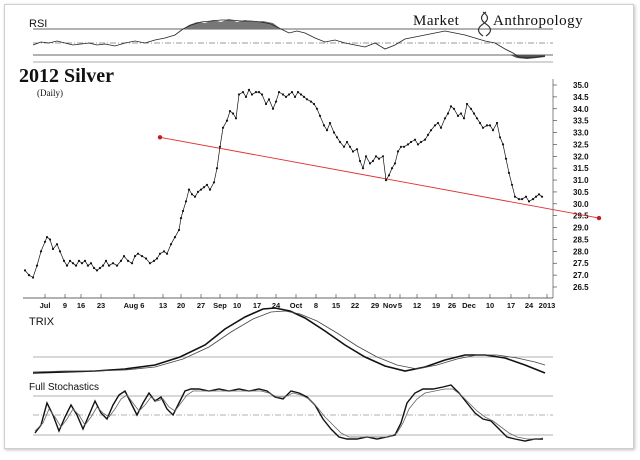 Image resolution: width=640 pixels, height=460 pixels. Describe the element at coordinates (581, 180) in the screenshot. I see `y-tick-label: 31.0` at that location.